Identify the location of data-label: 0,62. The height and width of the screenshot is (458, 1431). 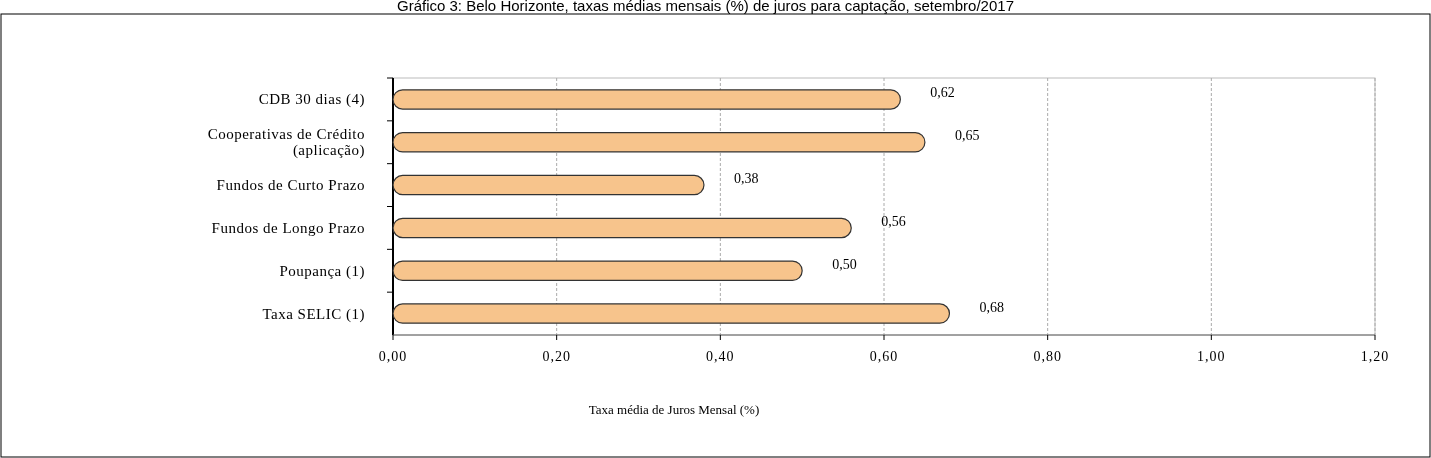
(942, 93).